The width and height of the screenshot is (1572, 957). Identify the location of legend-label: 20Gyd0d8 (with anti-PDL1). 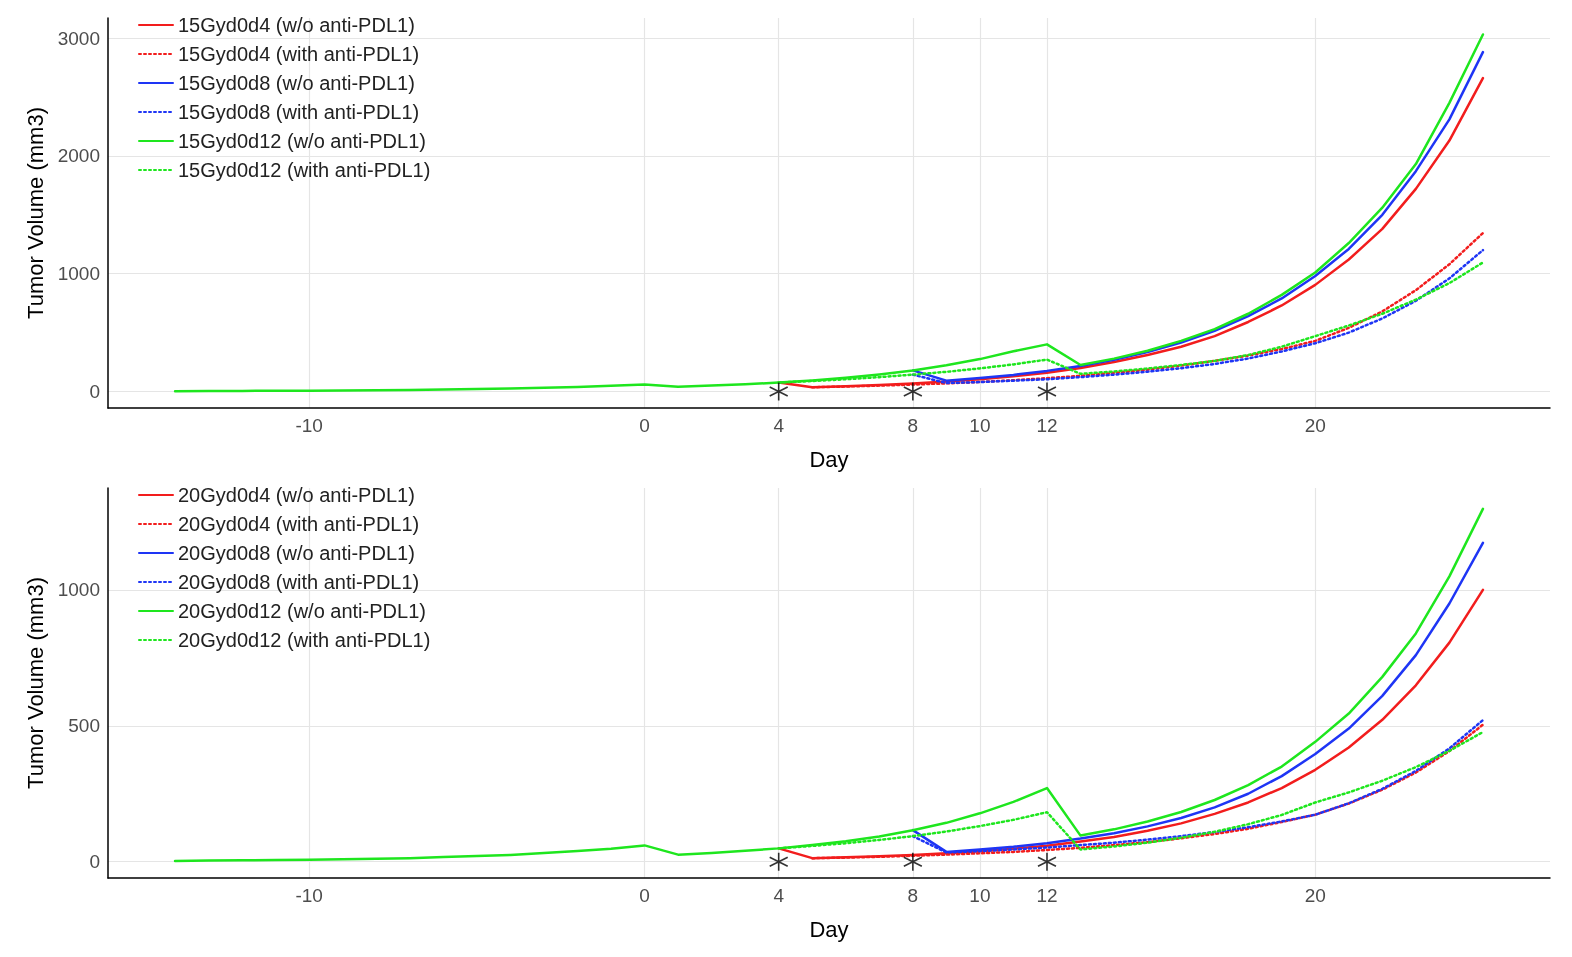
(299, 582).